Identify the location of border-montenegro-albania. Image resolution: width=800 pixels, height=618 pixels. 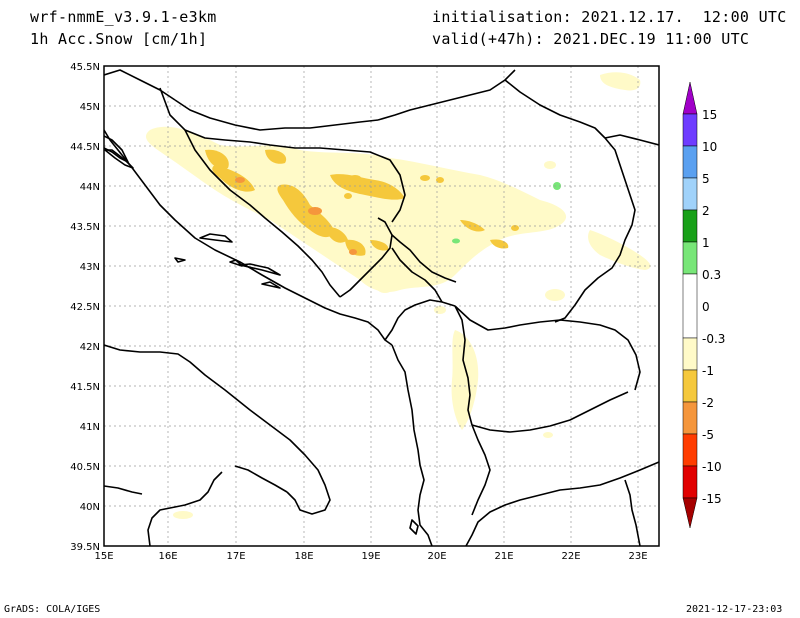
(420, 320).